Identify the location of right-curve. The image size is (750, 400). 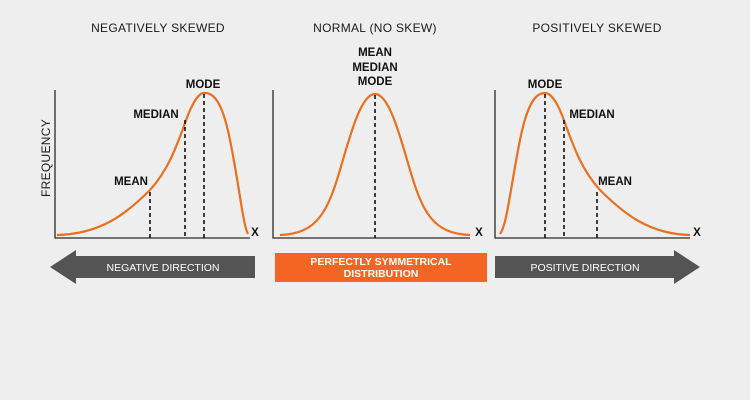
(595, 164).